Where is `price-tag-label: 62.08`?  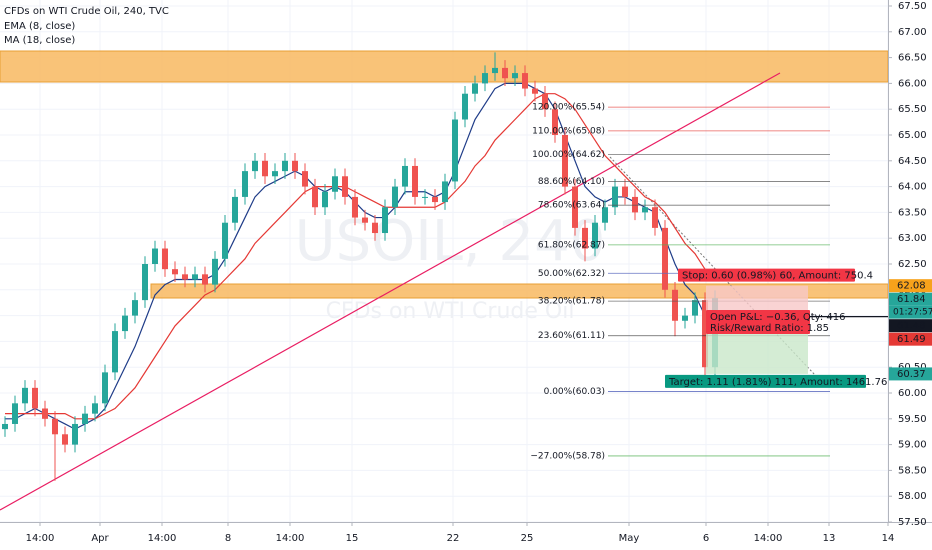 price-tag-label: 62.08 is located at coordinates (911, 286).